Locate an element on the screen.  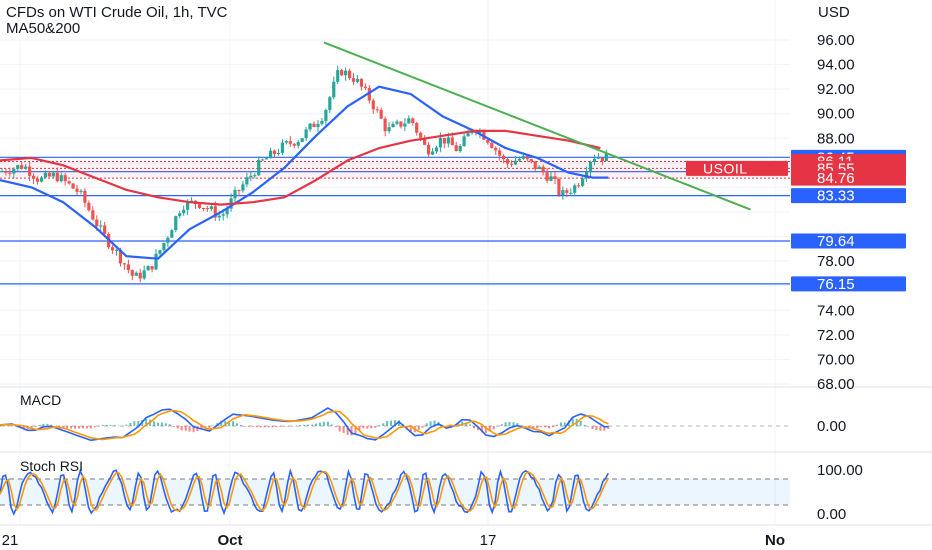
stoch-k-line is located at coordinates (305, 491).